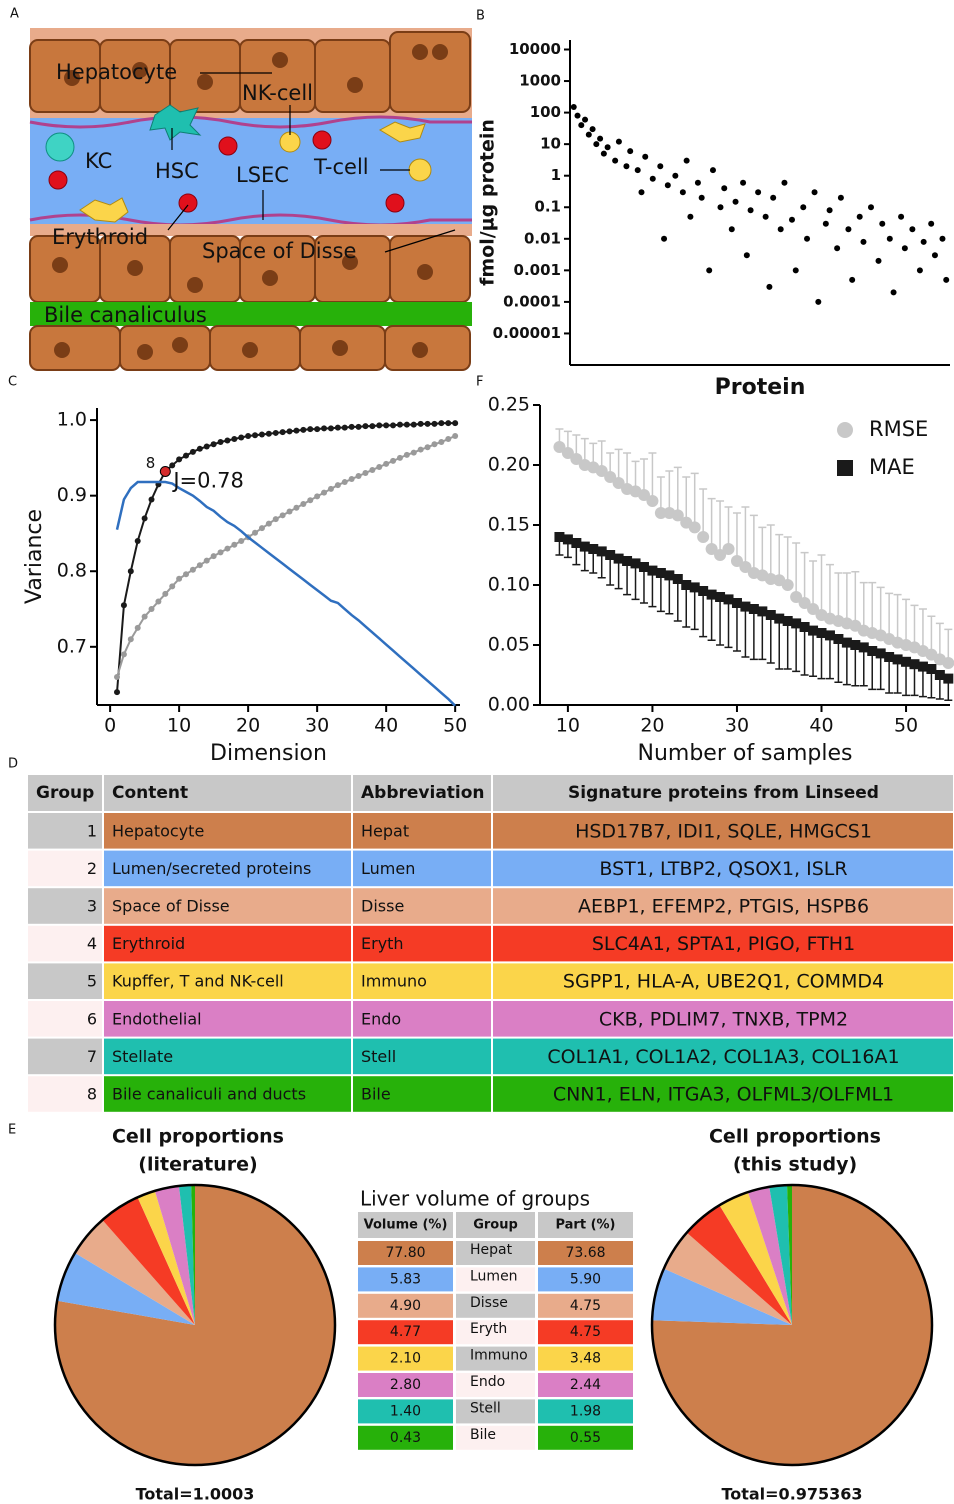  Describe the element at coordinates (723, 869) in the screenshot. I see `table-text: BST1, LTBP2, QSOX1, ISLR` at that location.